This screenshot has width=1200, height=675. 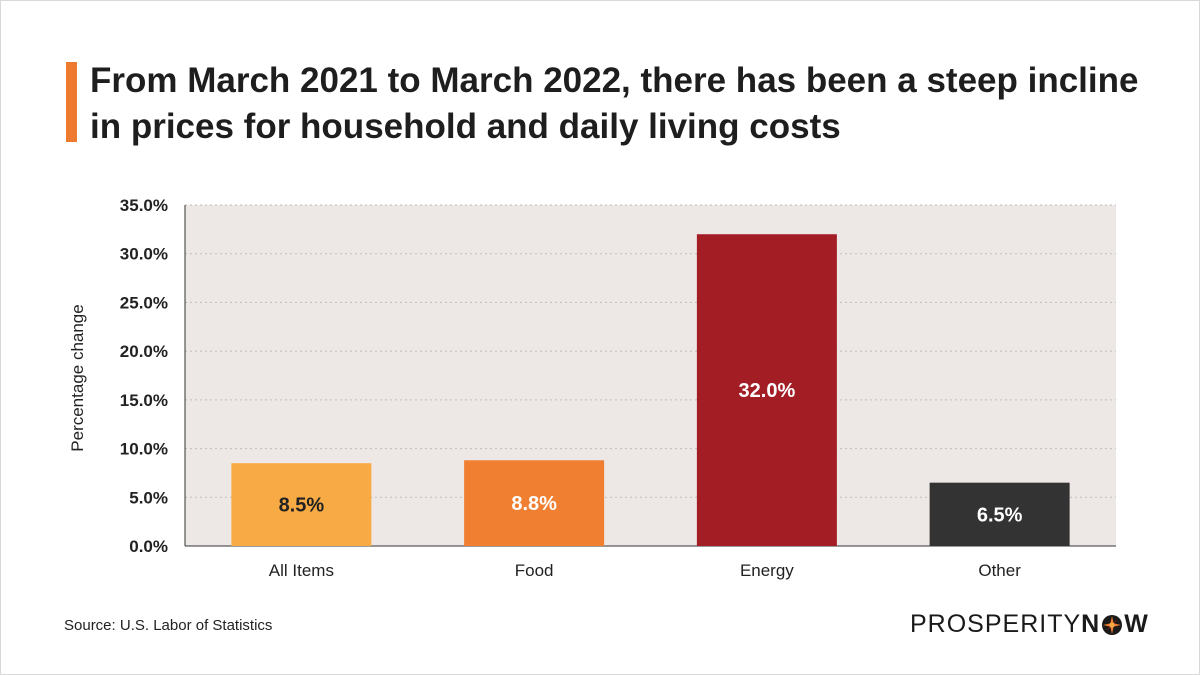 What do you see at coordinates (148, 497) in the screenshot?
I see `y-tick-label: 5.0%` at bounding box center [148, 497].